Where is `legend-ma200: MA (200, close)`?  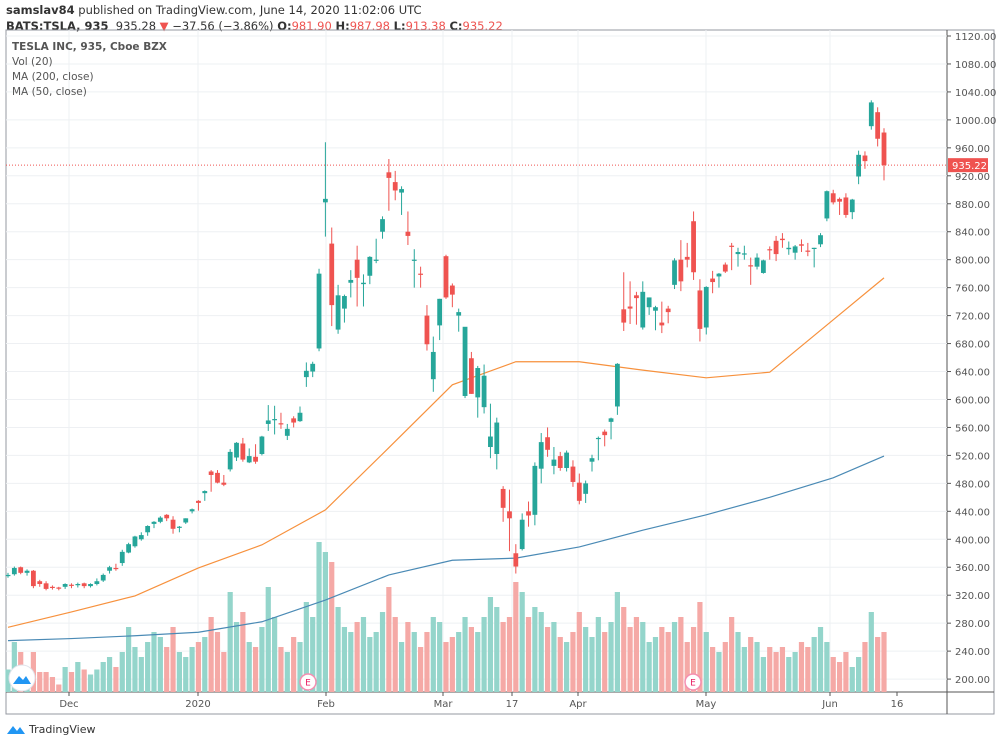 legend-ma200: MA (200, close) is located at coordinates (53, 77).